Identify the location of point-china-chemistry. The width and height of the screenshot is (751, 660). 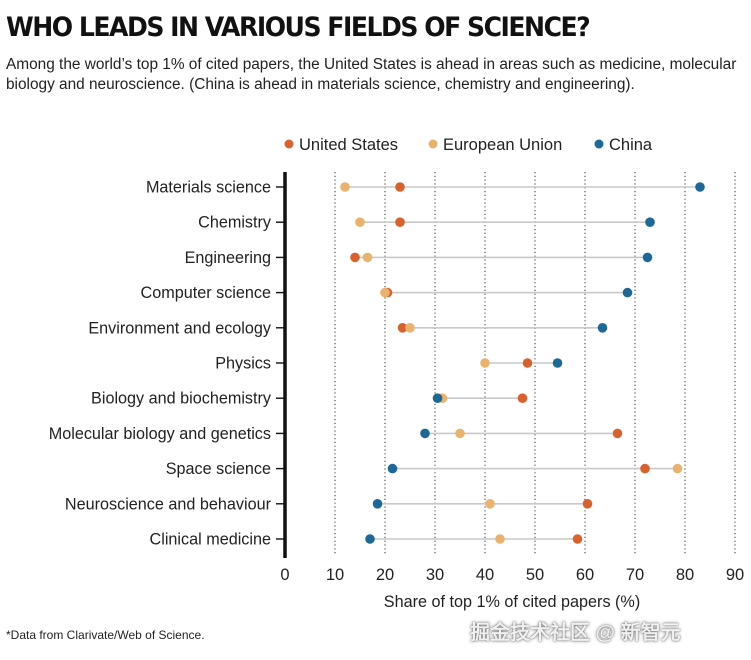
(650, 222).